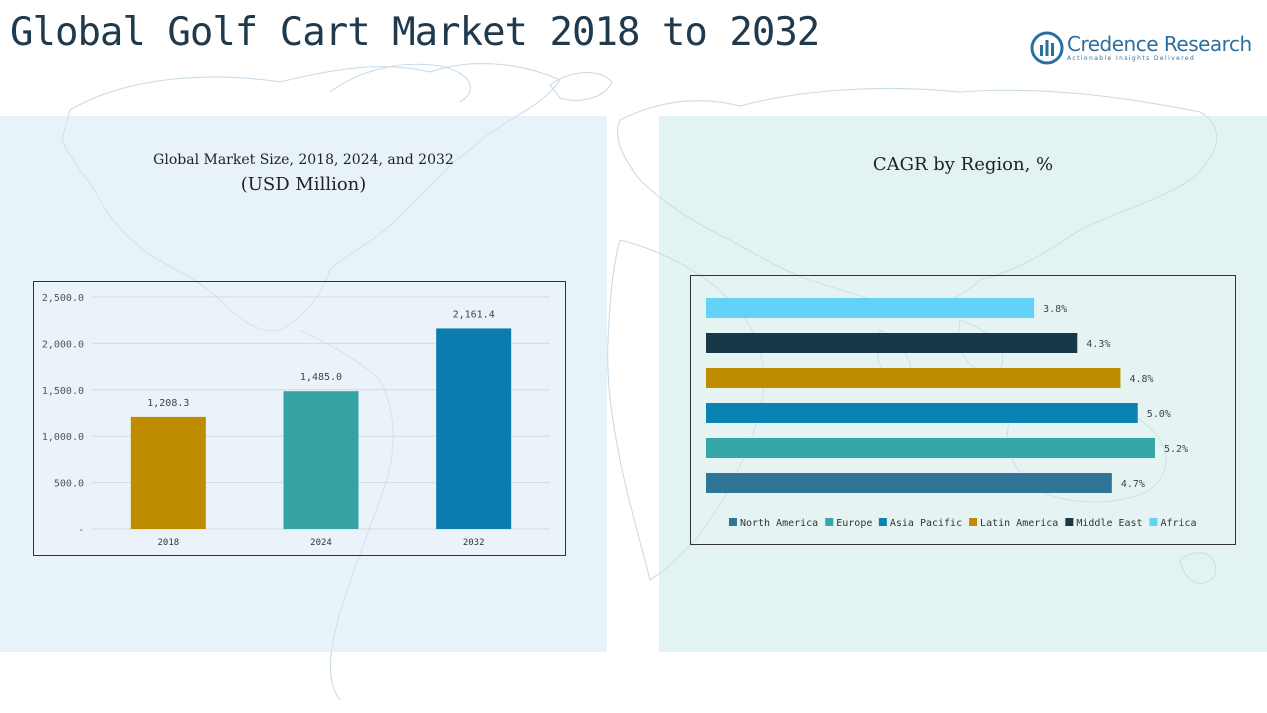 Image resolution: width=1267 pixels, height=713 pixels. I want to click on bar-value-label: 4.3%, so click(1098, 344).